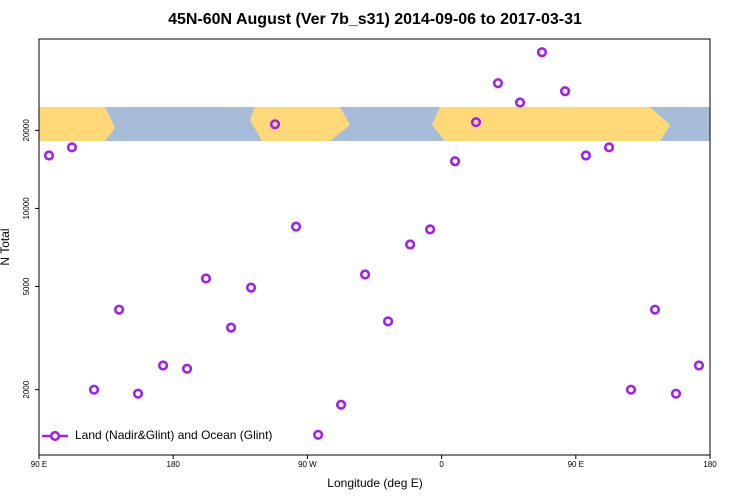 The image size is (750, 500). What do you see at coordinates (173, 435) in the screenshot?
I see `legend-label: Land (Nadir&Glint) and Ocean (Glint)` at bounding box center [173, 435].